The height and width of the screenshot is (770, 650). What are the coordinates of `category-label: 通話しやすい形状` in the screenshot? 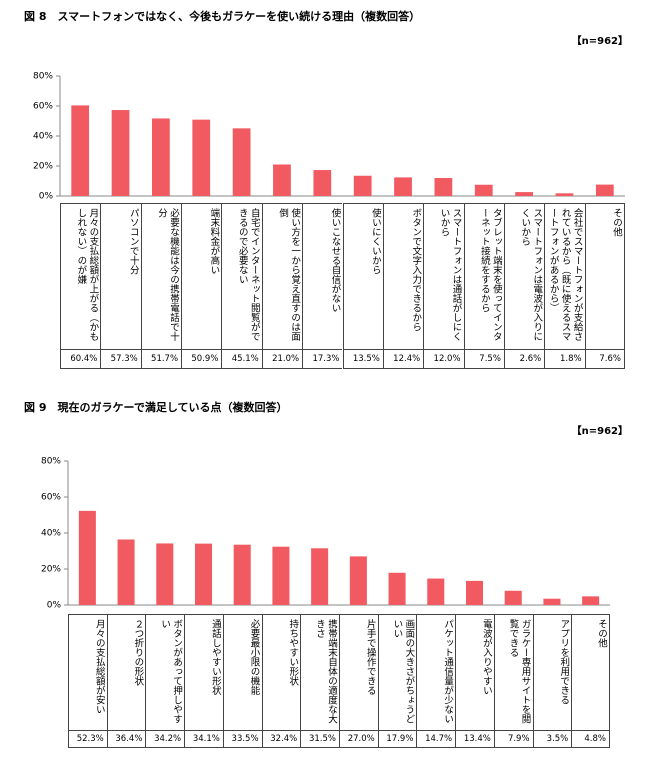 It's located at (203, 672).